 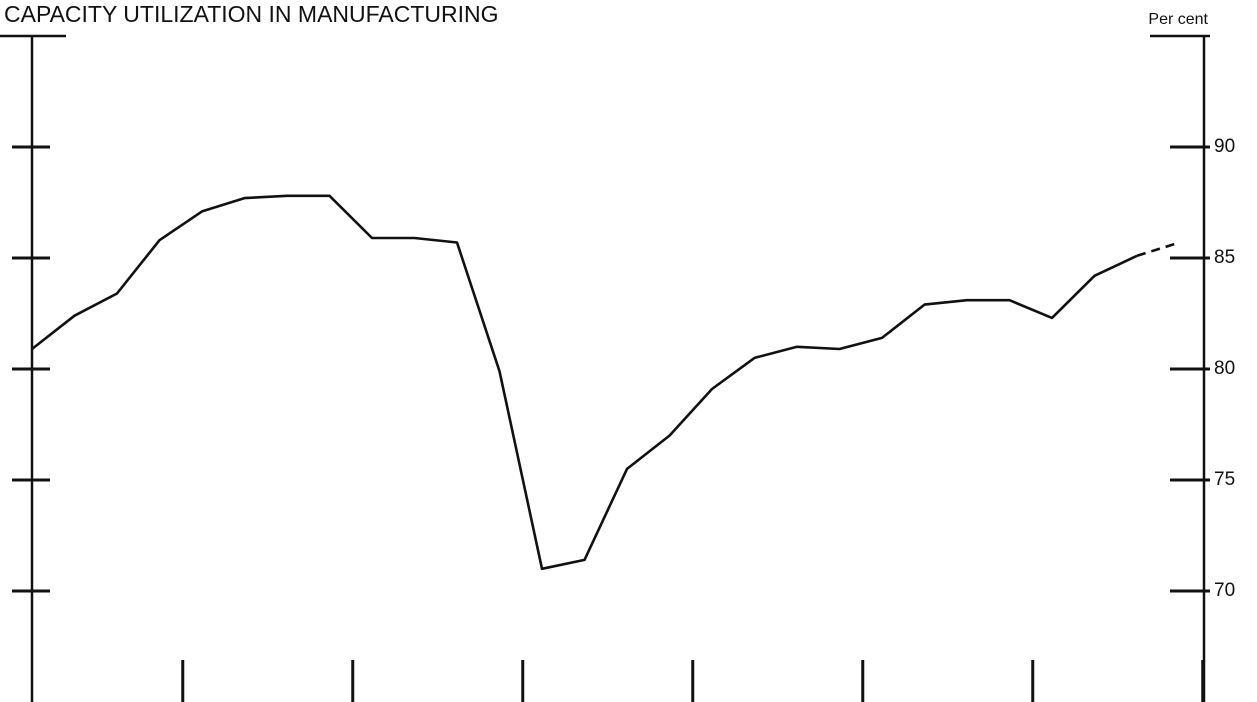 What do you see at coordinates (1224, 590) in the screenshot?
I see `y-tick-label: 70` at bounding box center [1224, 590].